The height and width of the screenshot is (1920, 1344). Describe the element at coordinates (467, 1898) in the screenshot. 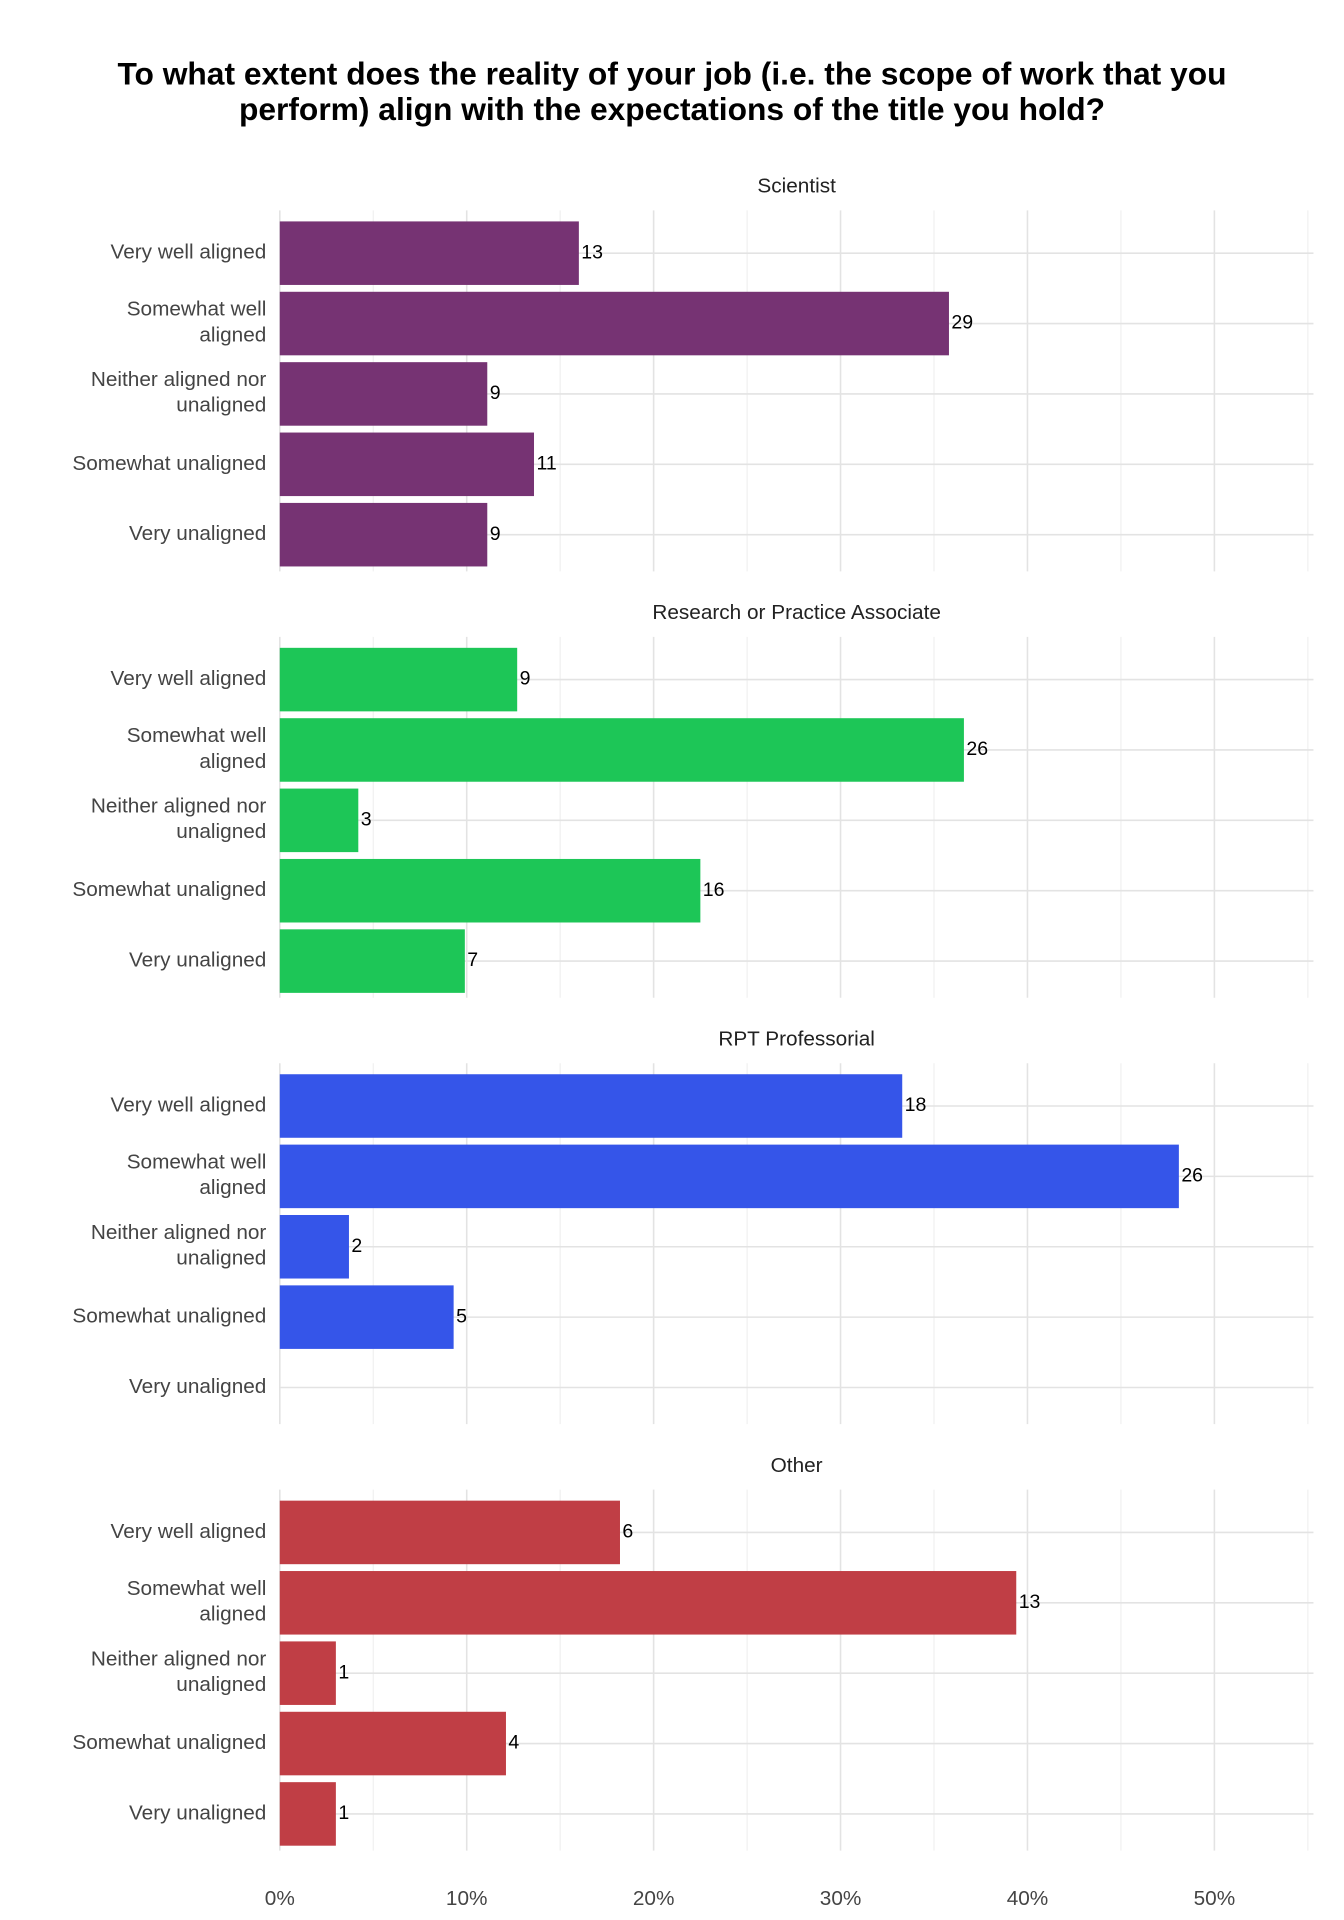

I see `x-tick-label: 10%` at that location.